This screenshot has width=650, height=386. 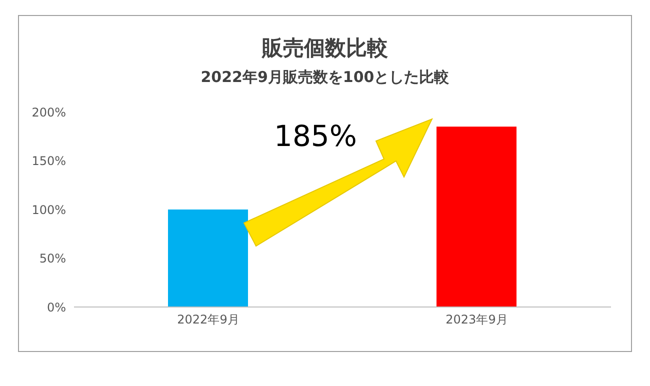 I want to click on y-tick-label: 150%, so click(x=49, y=161).